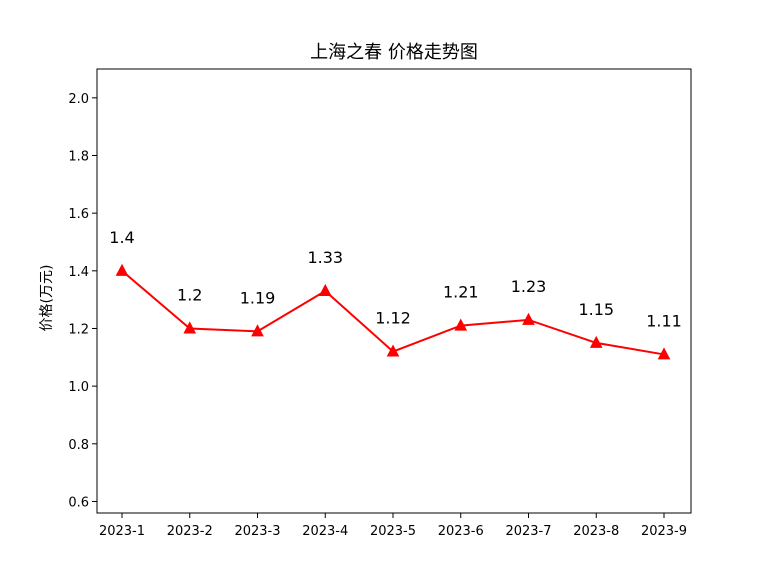 The width and height of the screenshot is (768, 581). Describe the element at coordinates (78, 156) in the screenshot. I see `y-tick-label: 1.8` at that location.